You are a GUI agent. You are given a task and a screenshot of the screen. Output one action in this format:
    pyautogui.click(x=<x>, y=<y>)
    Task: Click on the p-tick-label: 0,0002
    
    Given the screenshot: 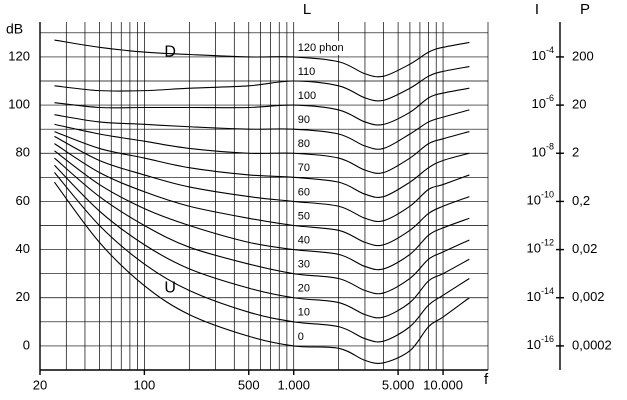 What is the action you would take?
    pyautogui.click(x=592, y=344)
    